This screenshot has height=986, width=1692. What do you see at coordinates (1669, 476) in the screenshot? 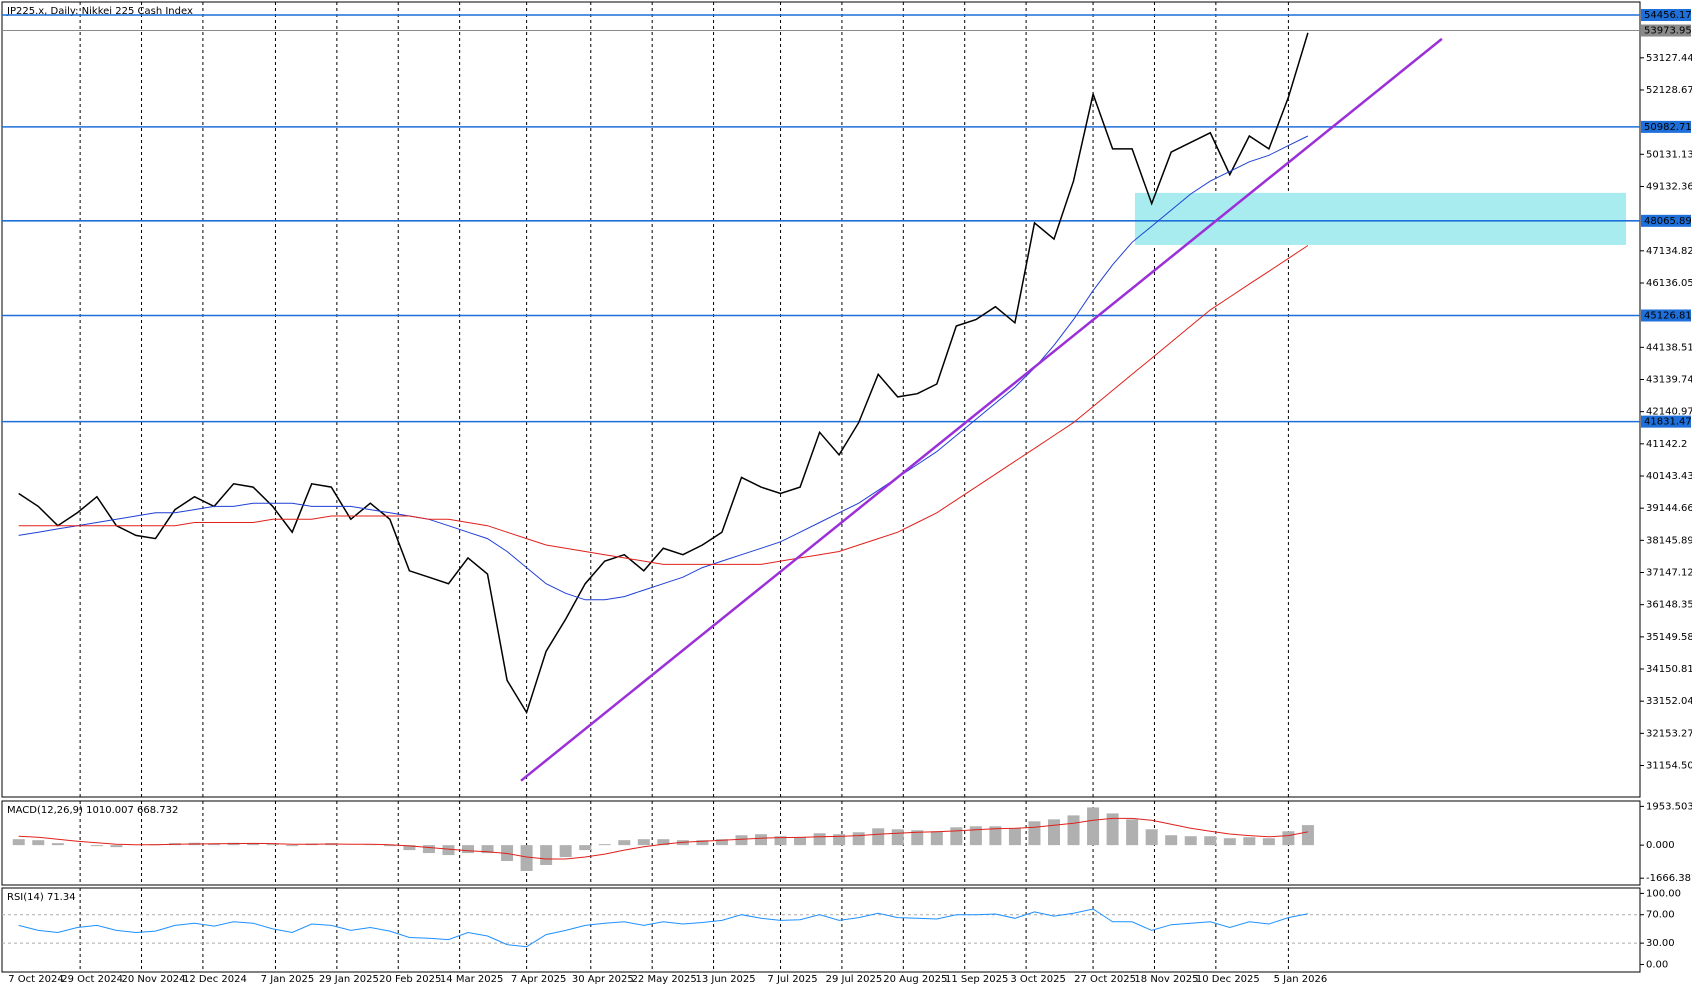
I see `y-tick-label: 40143.43` at bounding box center [1669, 476].